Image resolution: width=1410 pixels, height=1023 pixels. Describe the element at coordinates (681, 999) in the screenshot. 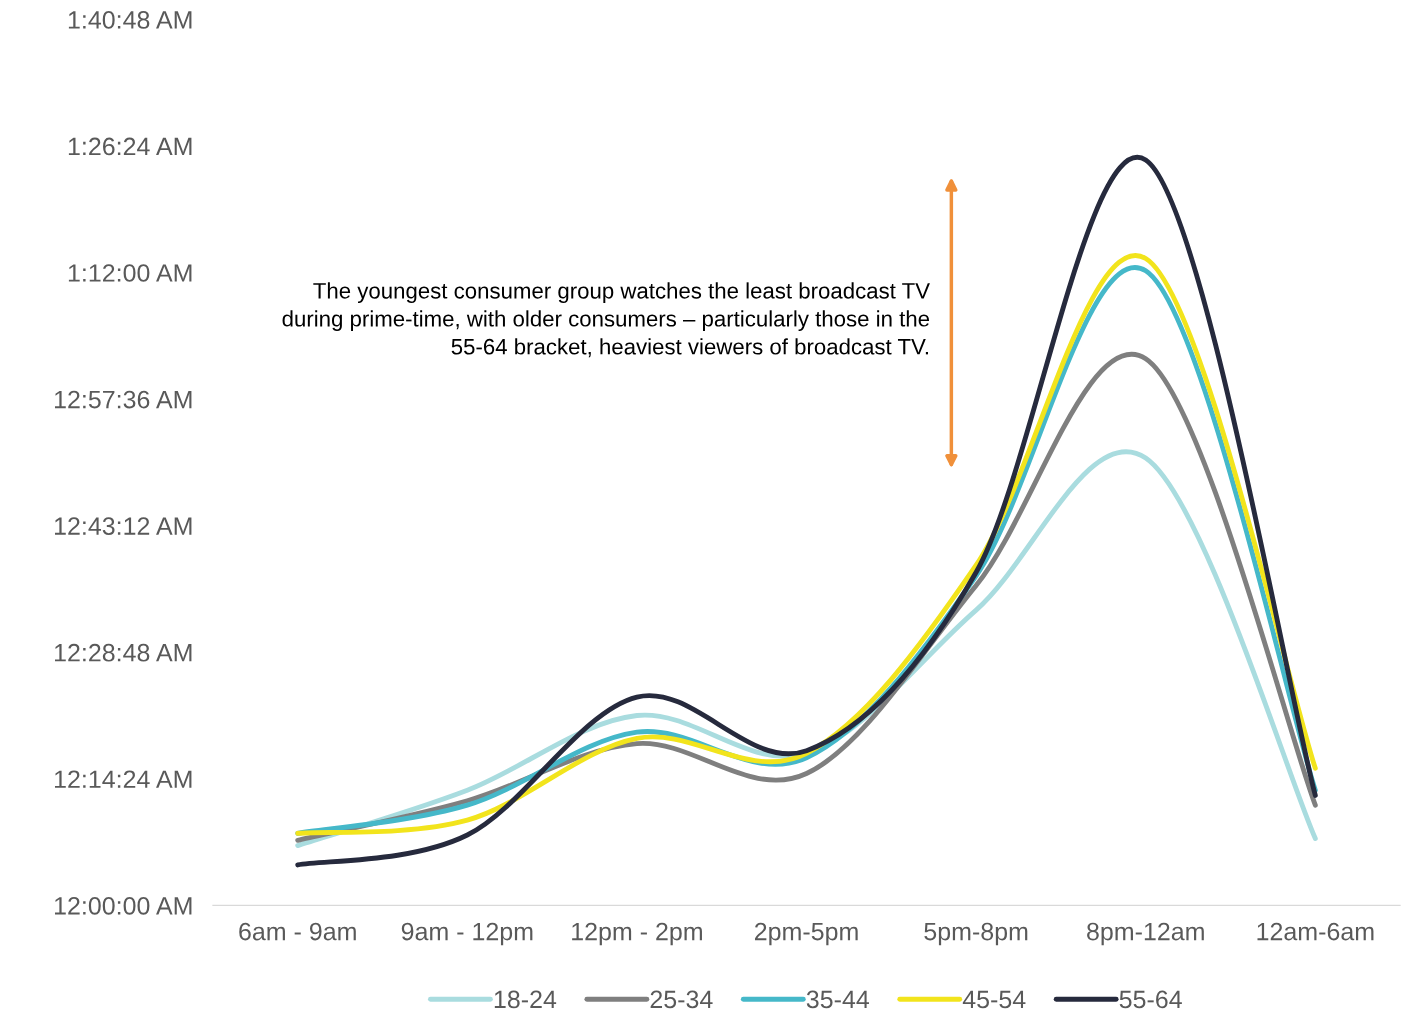

I see `legend-label: 25-34` at that location.